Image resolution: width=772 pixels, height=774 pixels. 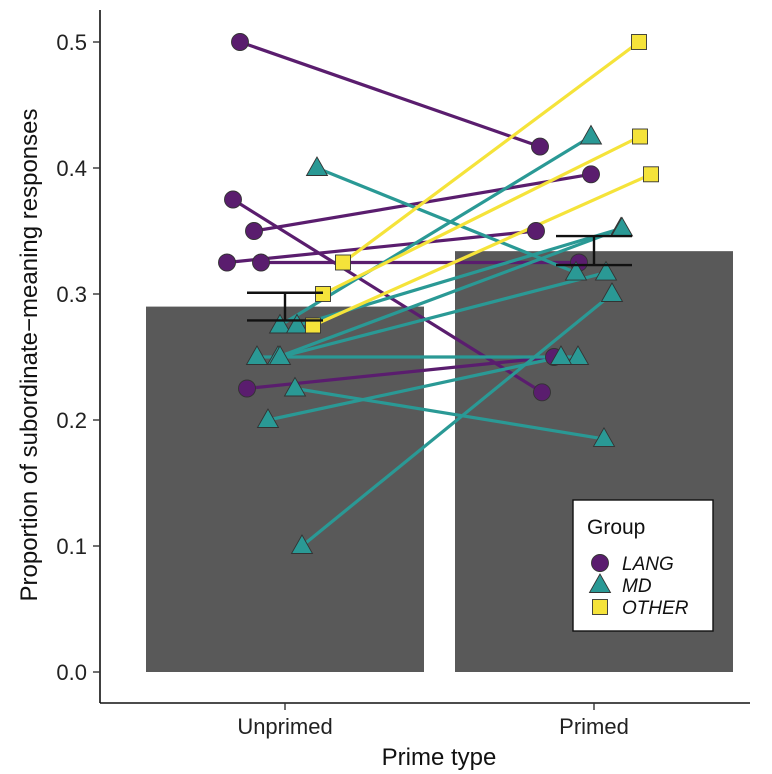 What do you see at coordinates (439, 757) in the screenshot?
I see `x-axis-title: Prime type` at bounding box center [439, 757].